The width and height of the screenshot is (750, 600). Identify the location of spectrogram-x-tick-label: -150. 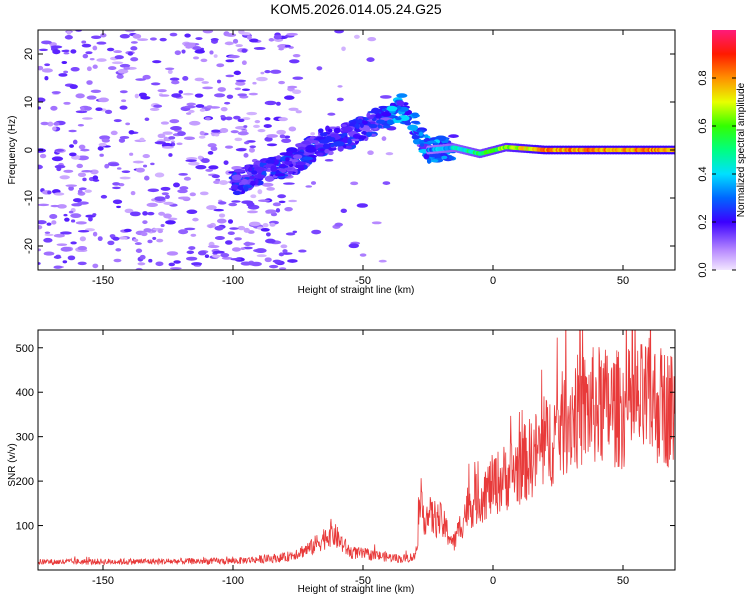
(103, 281).